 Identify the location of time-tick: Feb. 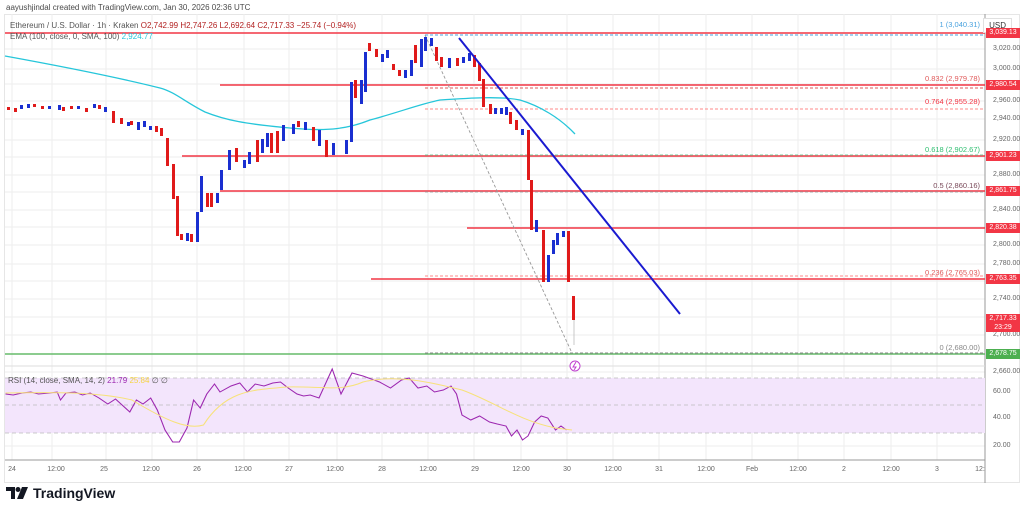
(752, 469).